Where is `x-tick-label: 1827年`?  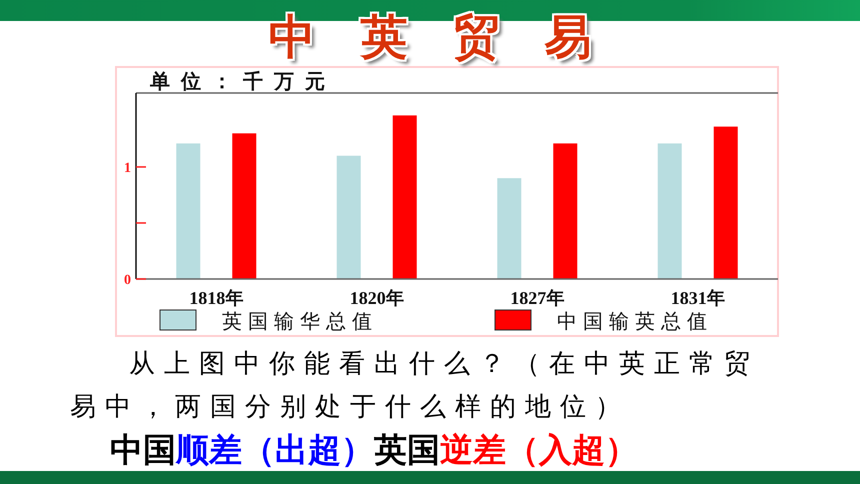 x-tick-label: 1827年 is located at coordinates (537, 298).